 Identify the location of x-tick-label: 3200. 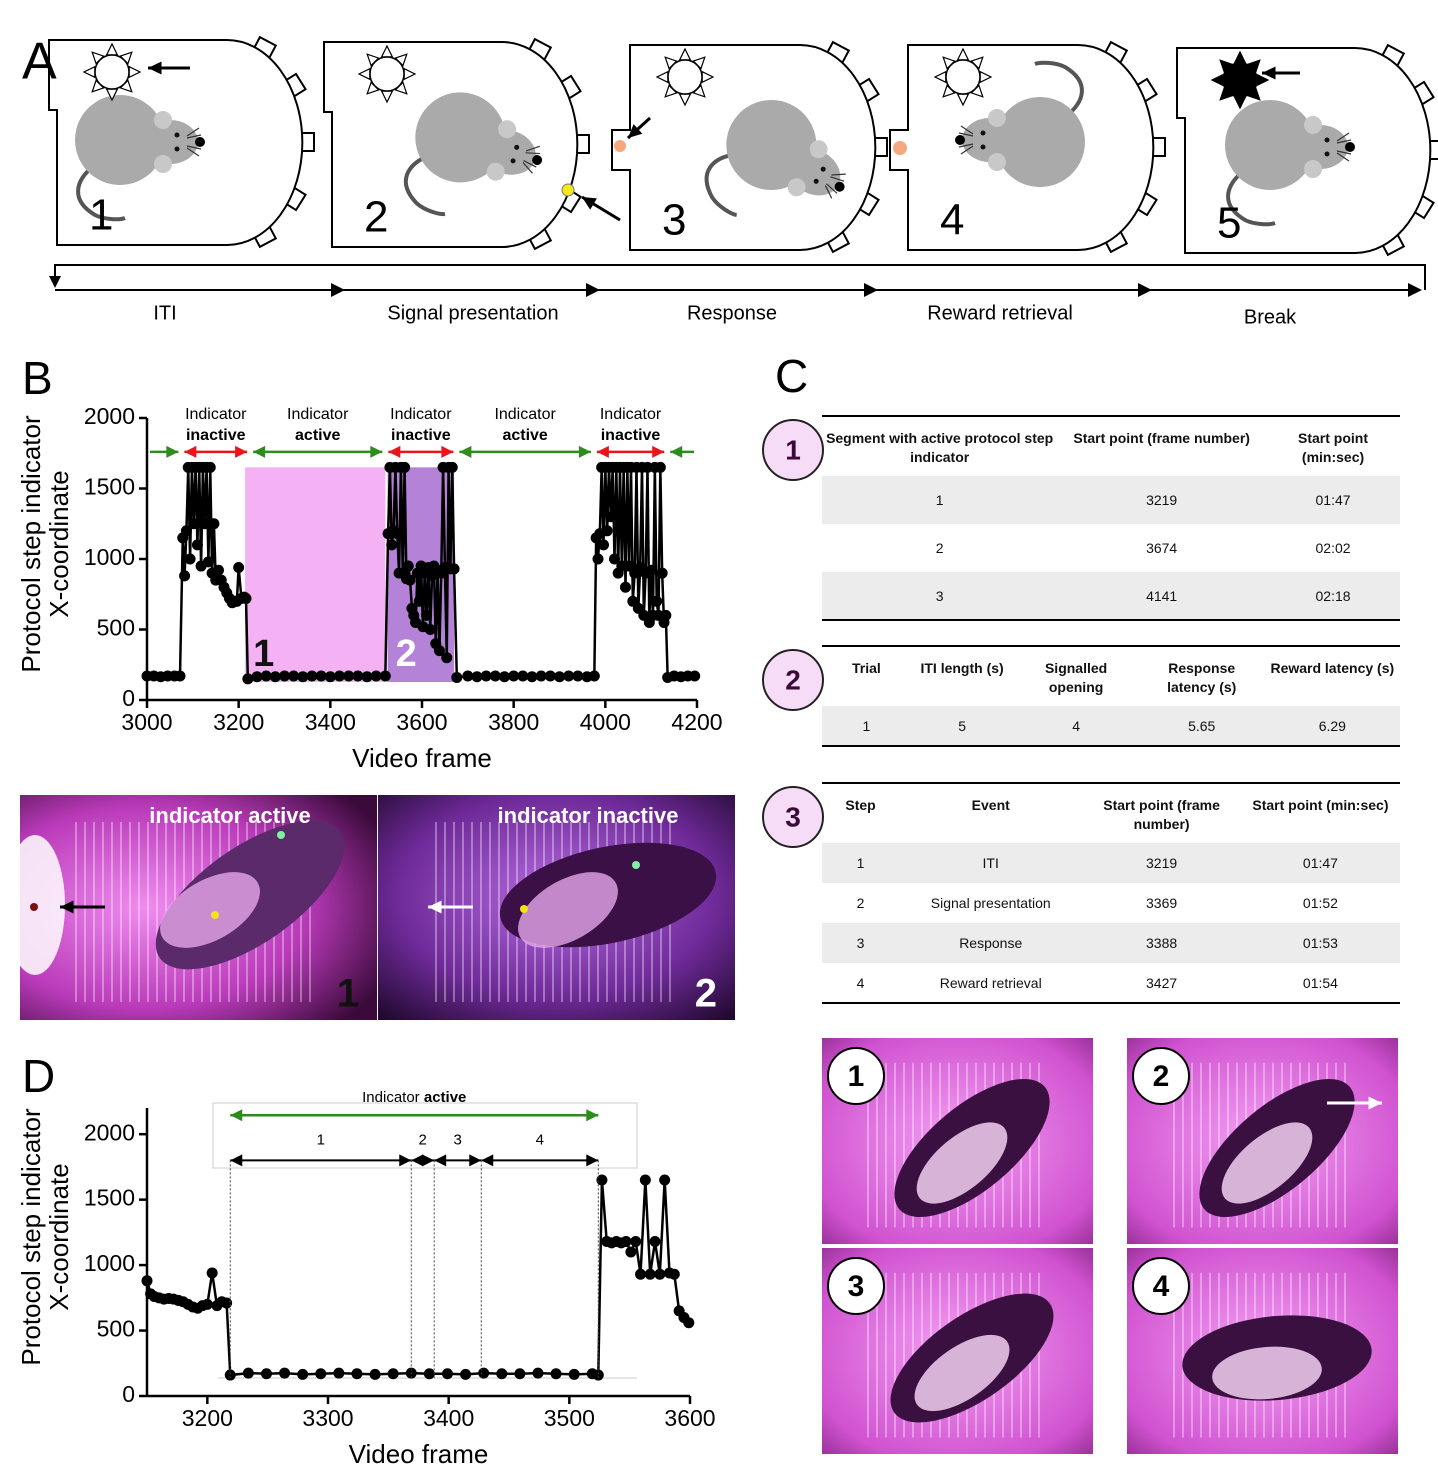
(238, 722).